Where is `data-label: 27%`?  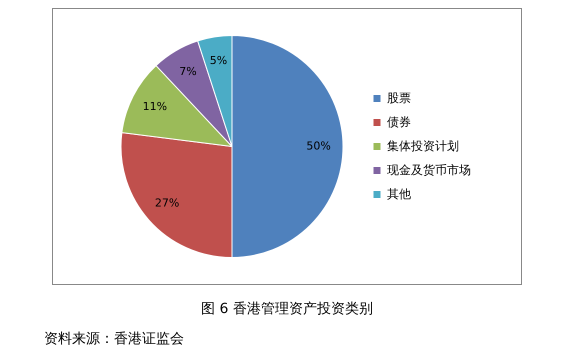
data-label: 27% is located at coordinates (167, 203).